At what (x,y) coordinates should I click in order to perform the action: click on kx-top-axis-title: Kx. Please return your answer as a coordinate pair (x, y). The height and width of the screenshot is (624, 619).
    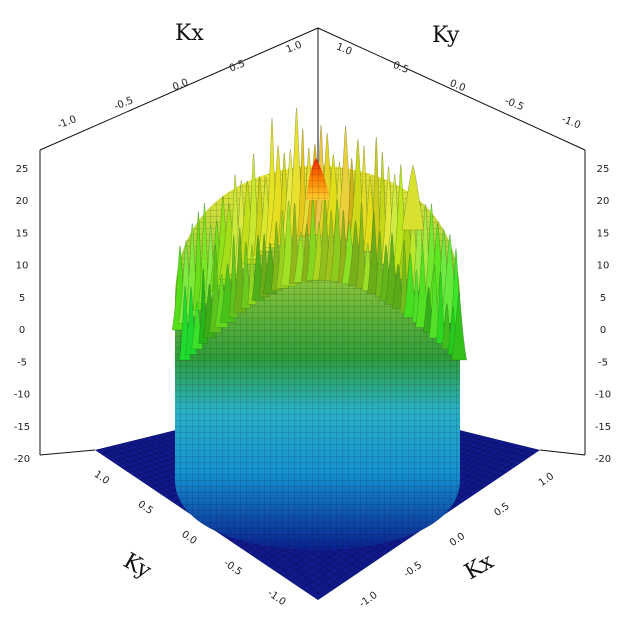
    Looking at the image, I should click on (189, 33).